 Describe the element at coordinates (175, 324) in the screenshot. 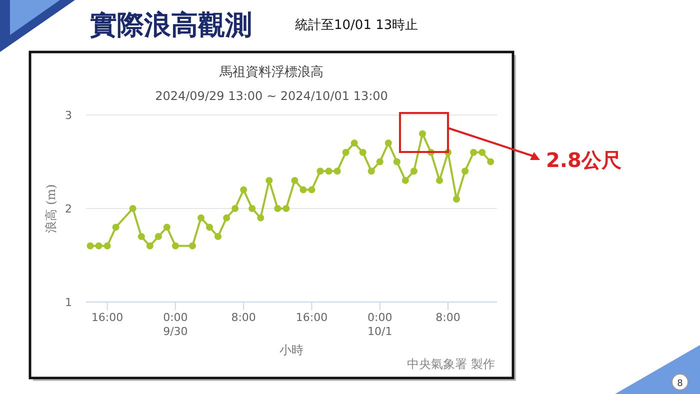

I see `x-tick-label: 0:00 9/30` at that location.